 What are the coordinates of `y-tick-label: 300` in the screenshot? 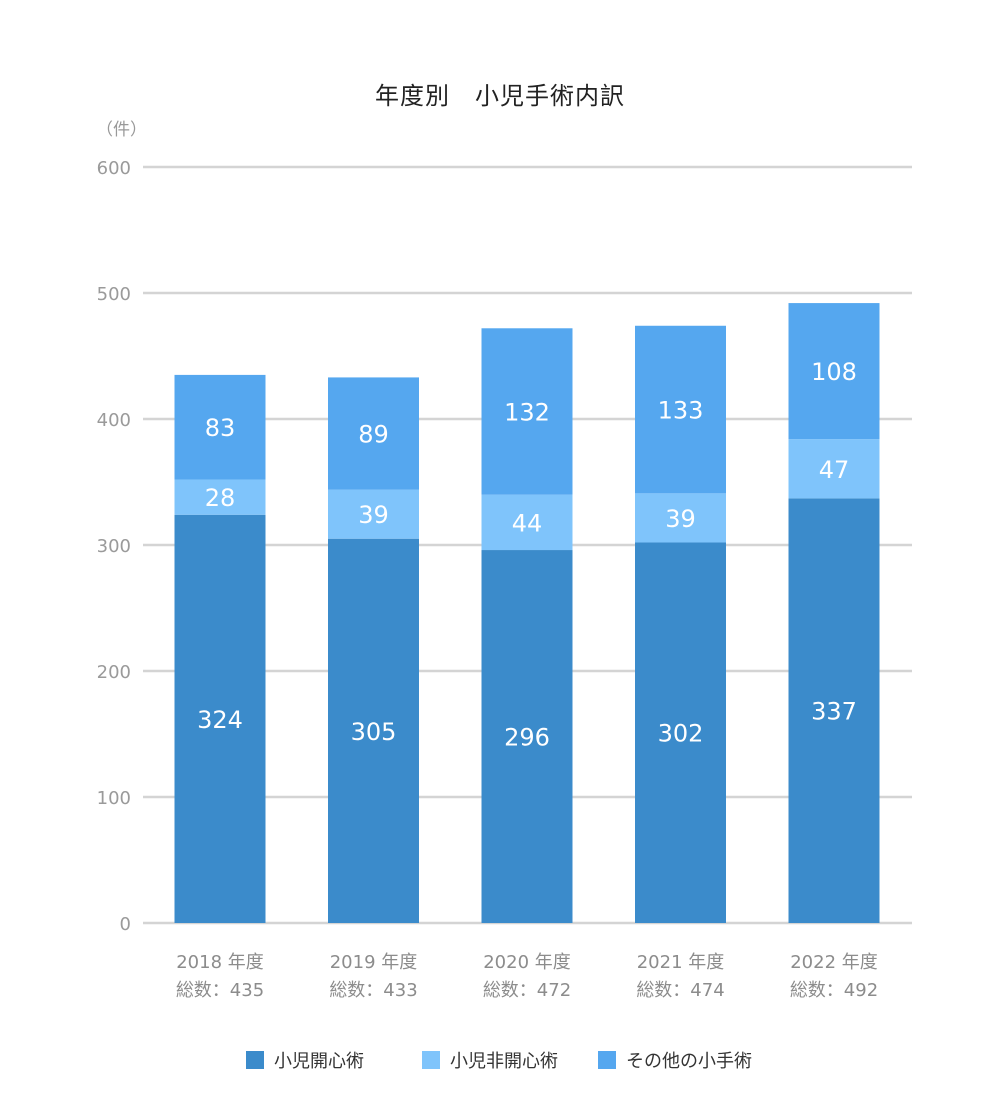 It's located at (114, 546).